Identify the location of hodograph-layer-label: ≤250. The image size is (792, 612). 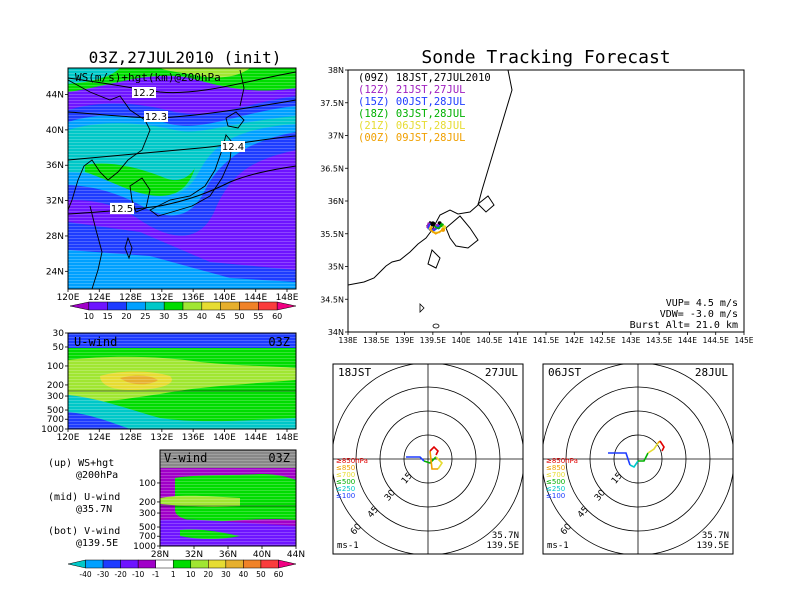
(345, 489).